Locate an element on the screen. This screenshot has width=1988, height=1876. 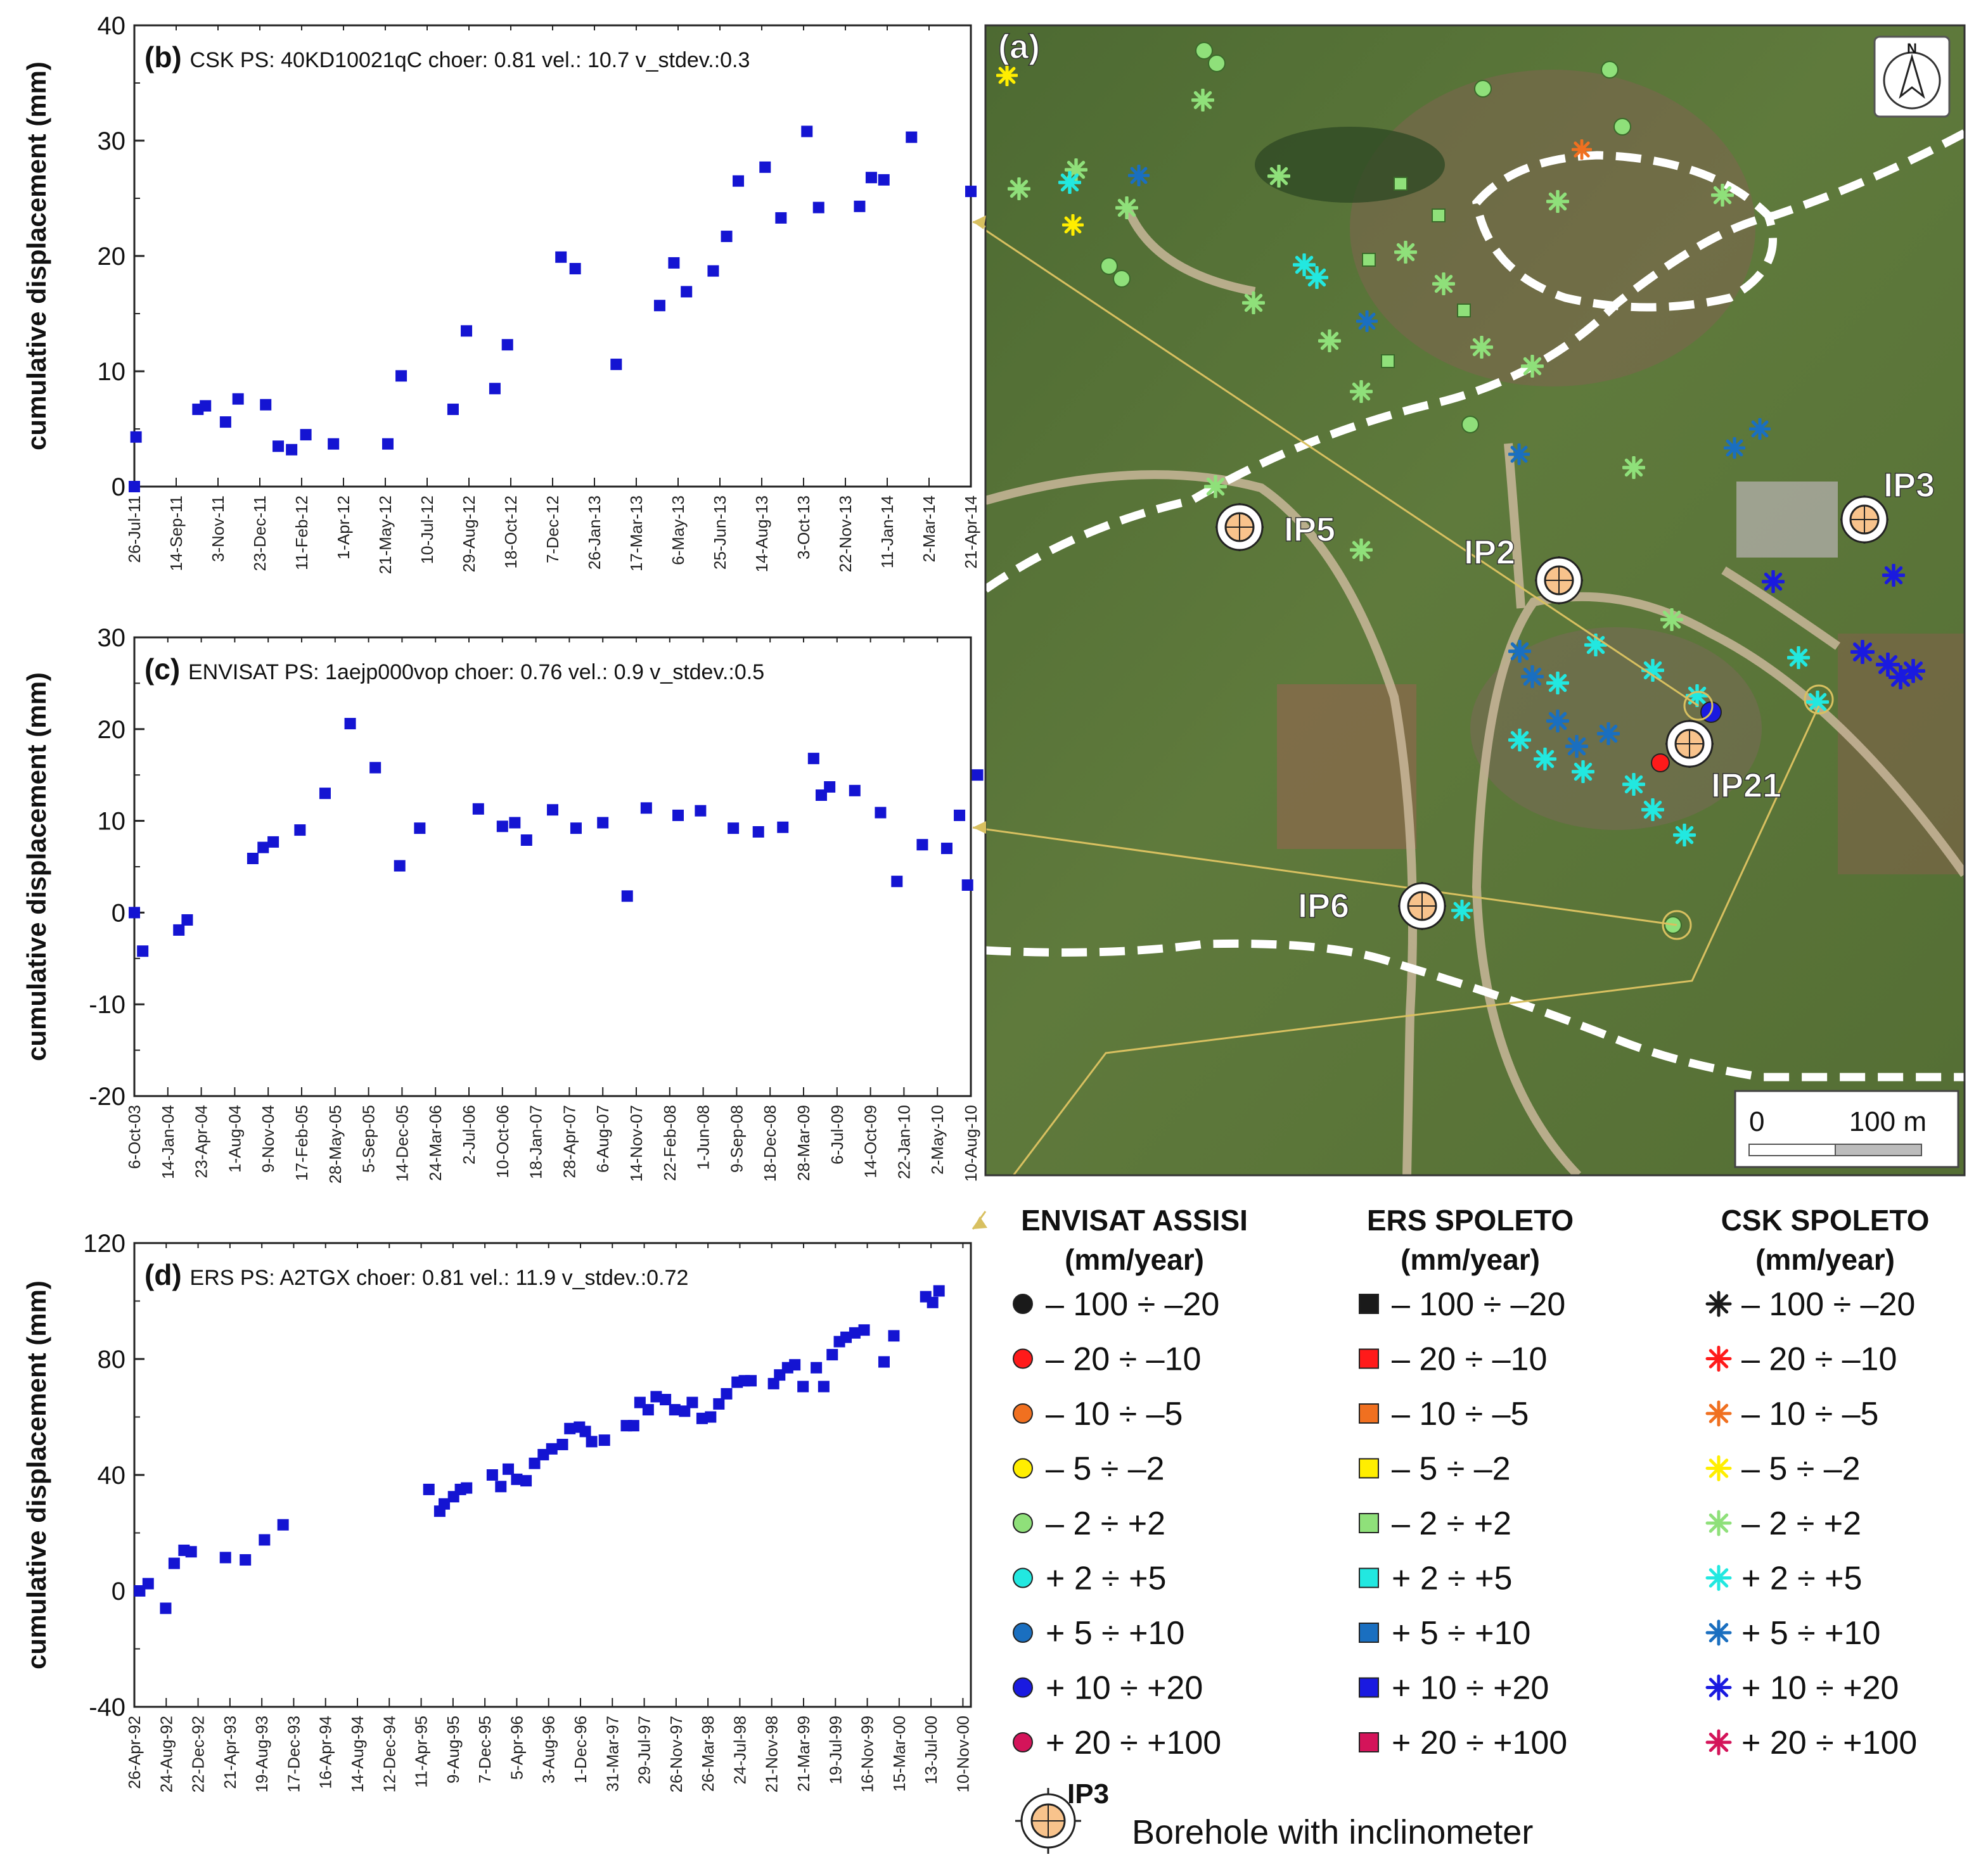
x-tick-label: 10-Nov-00 is located at coordinates (963, 1754).